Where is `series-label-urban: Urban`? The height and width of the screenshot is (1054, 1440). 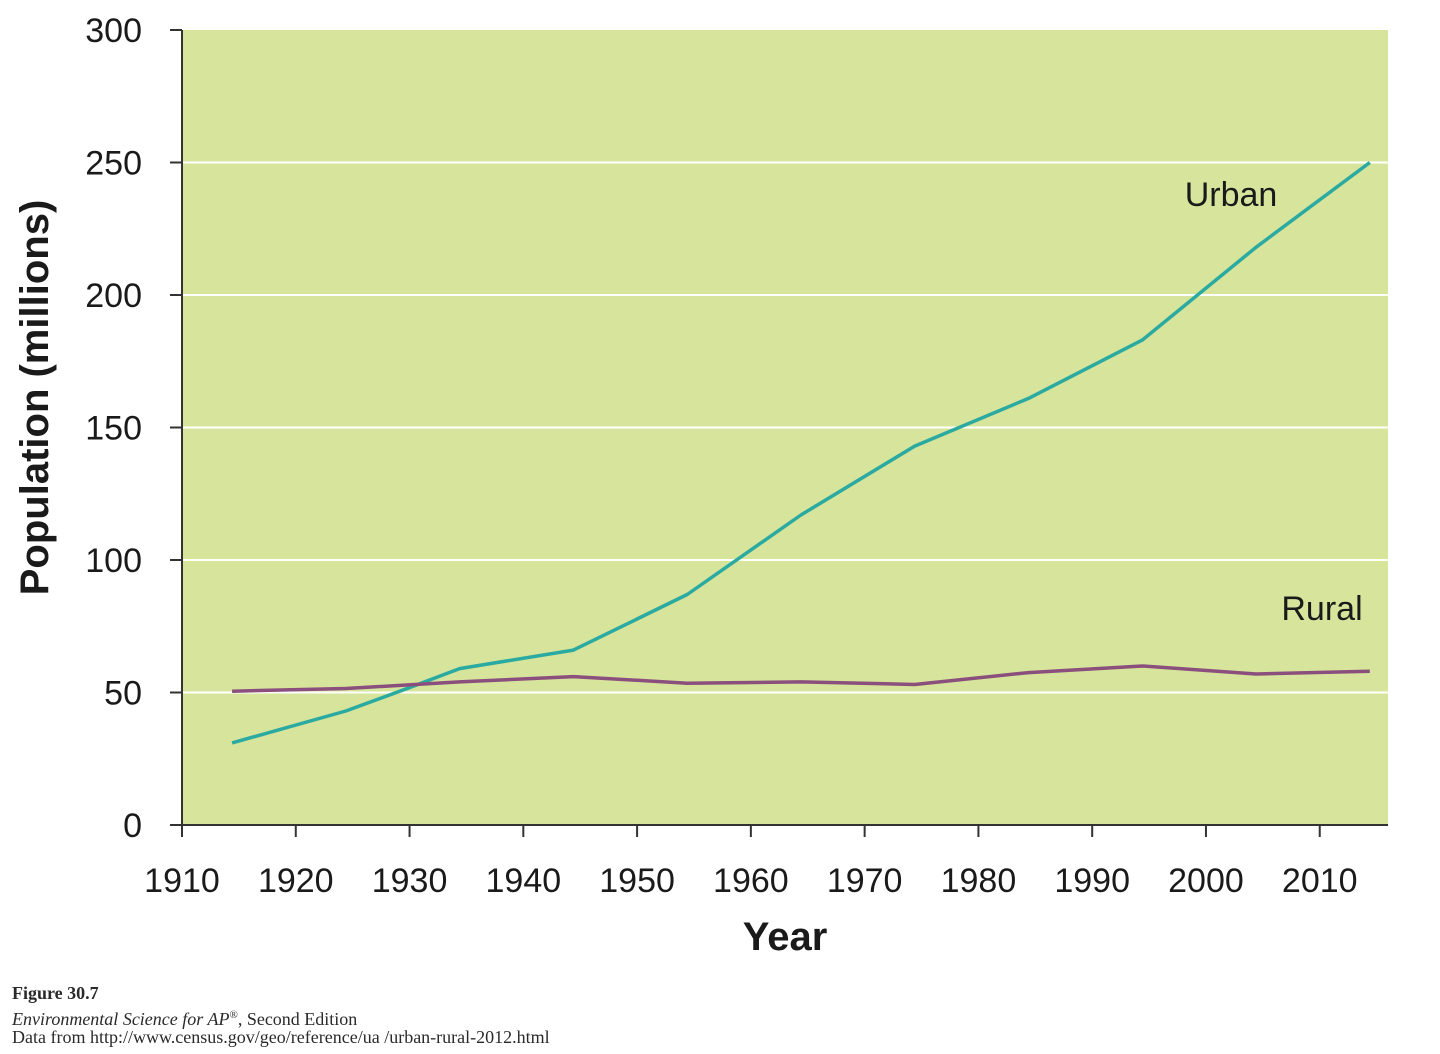
series-label-urban: Urban is located at coordinates (1231, 195).